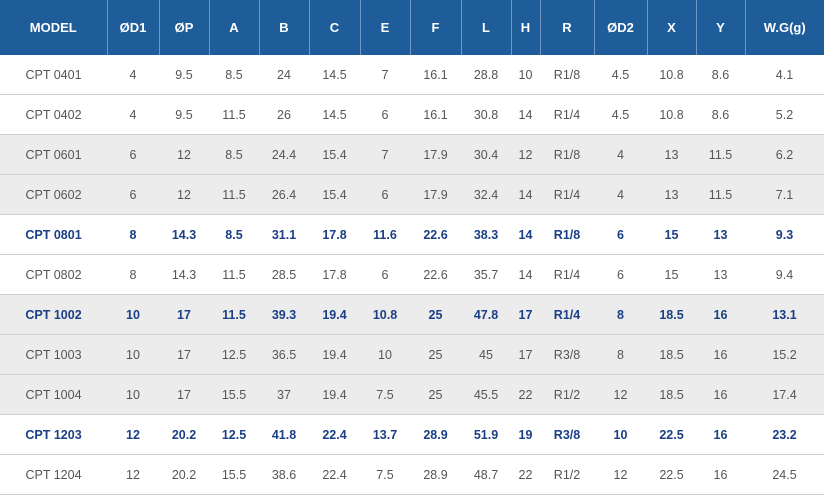 Image resolution: width=824 pixels, height=495 pixels. Describe the element at coordinates (567, 154) in the screenshot. I see `table-cell: R1/8` at that location.